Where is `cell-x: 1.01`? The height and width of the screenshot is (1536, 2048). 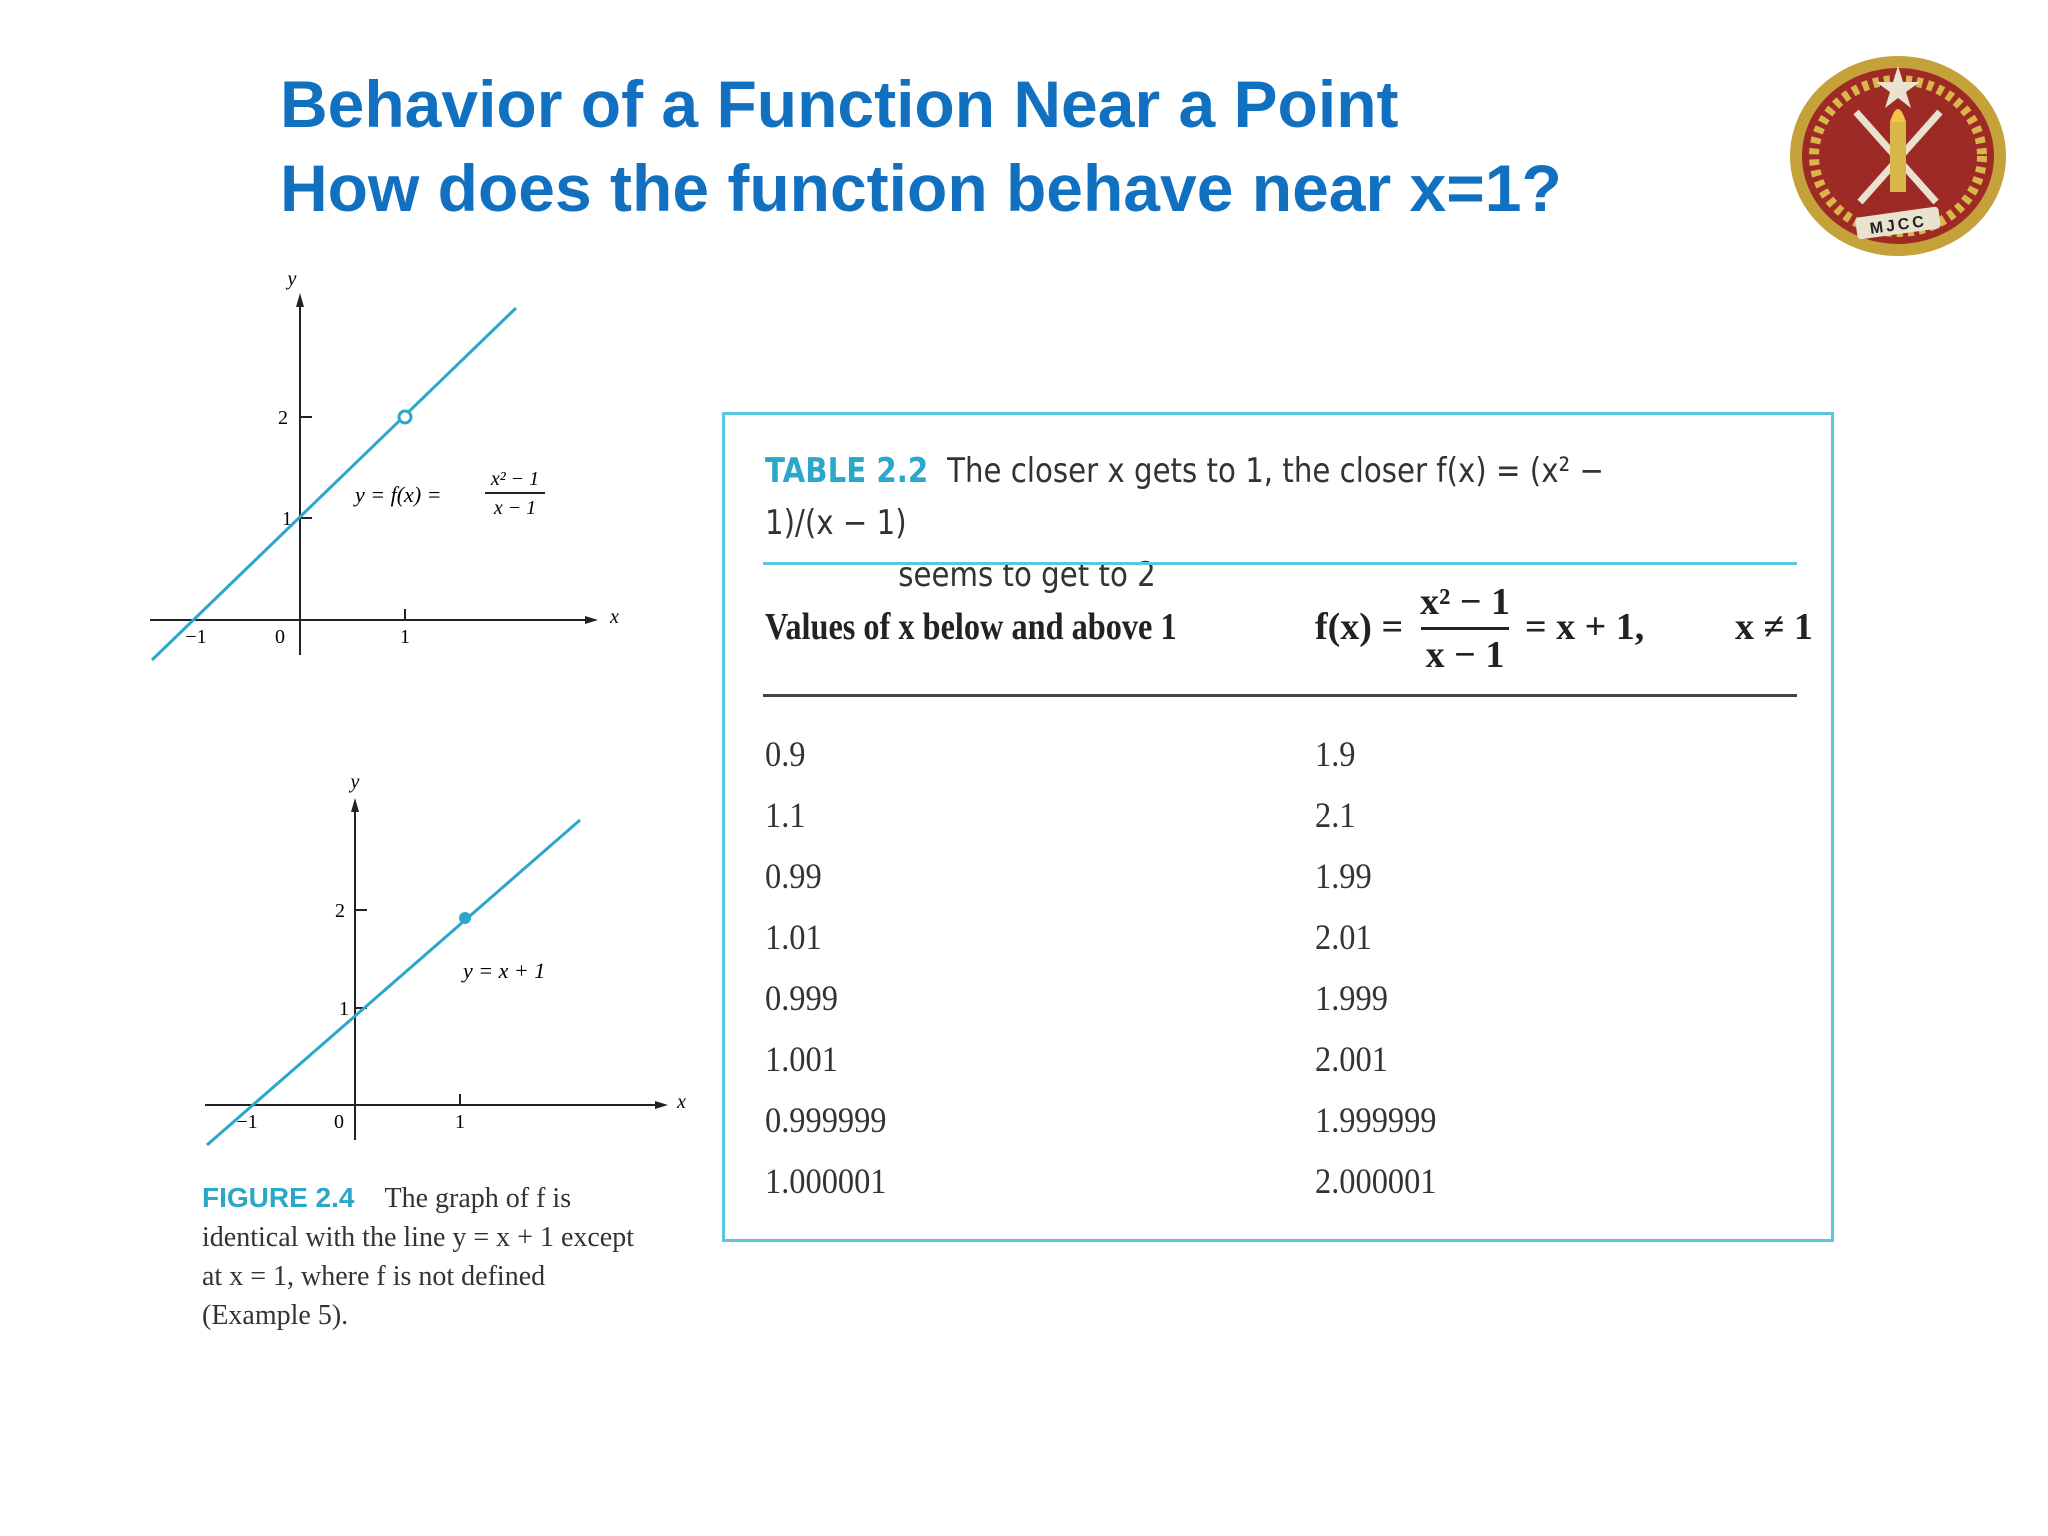
cell-x: 1.01 is located at coordinates (793, 937).